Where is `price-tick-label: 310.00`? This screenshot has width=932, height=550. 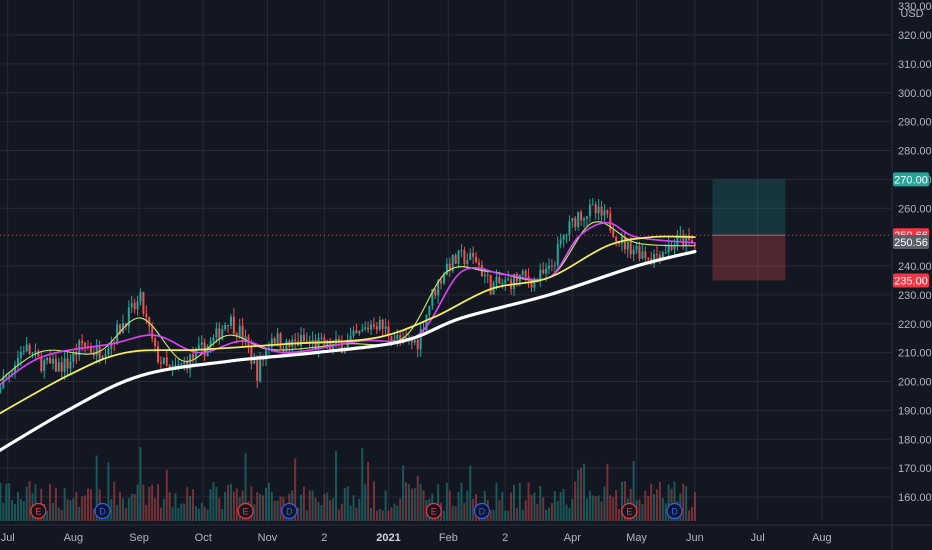
price-tick-label: 310.00 is located at coordinates (915, 65).